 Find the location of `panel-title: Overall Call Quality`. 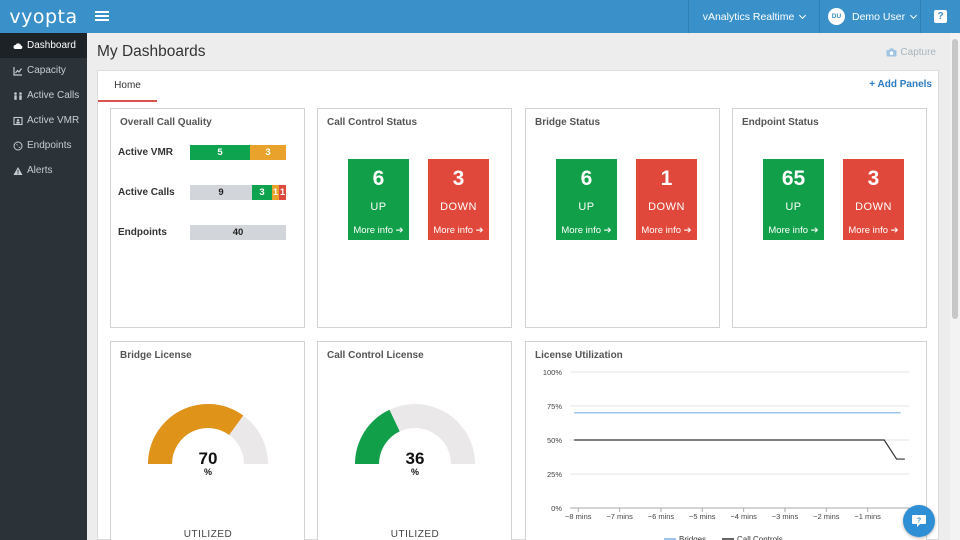

panel-title: Overall Call Quality is located at coordinates (166, 122).